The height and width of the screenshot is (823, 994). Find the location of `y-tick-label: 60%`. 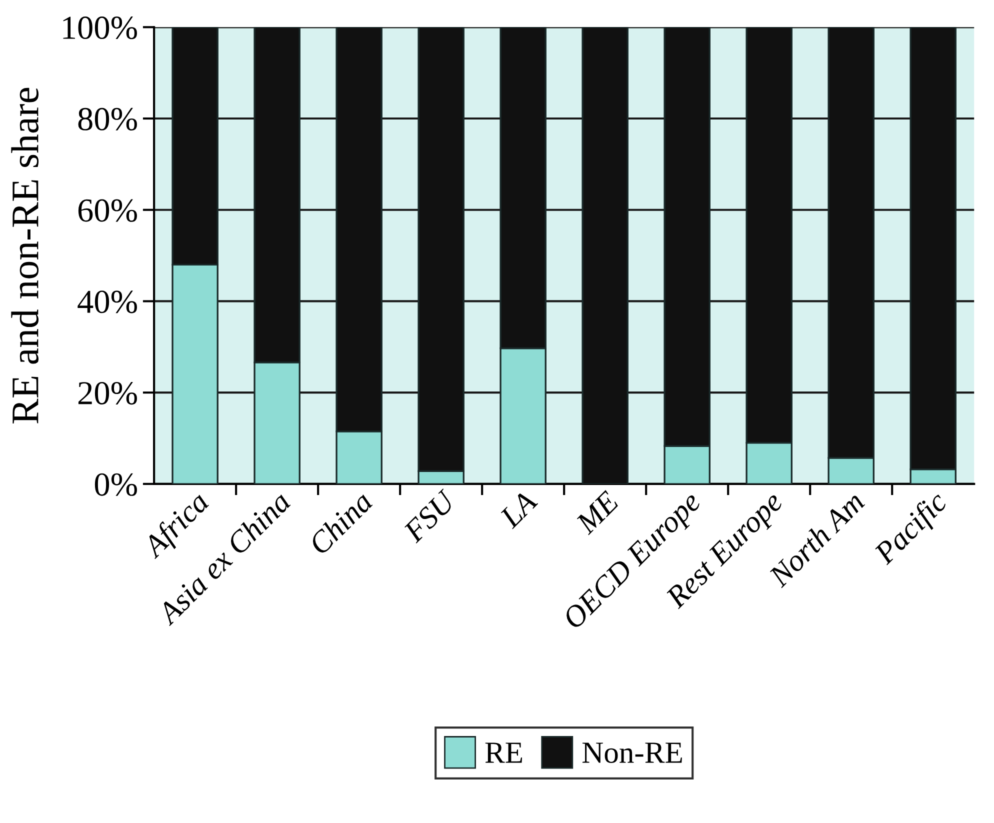

y-tick-label: 60% is located at coordinates (107, 210).